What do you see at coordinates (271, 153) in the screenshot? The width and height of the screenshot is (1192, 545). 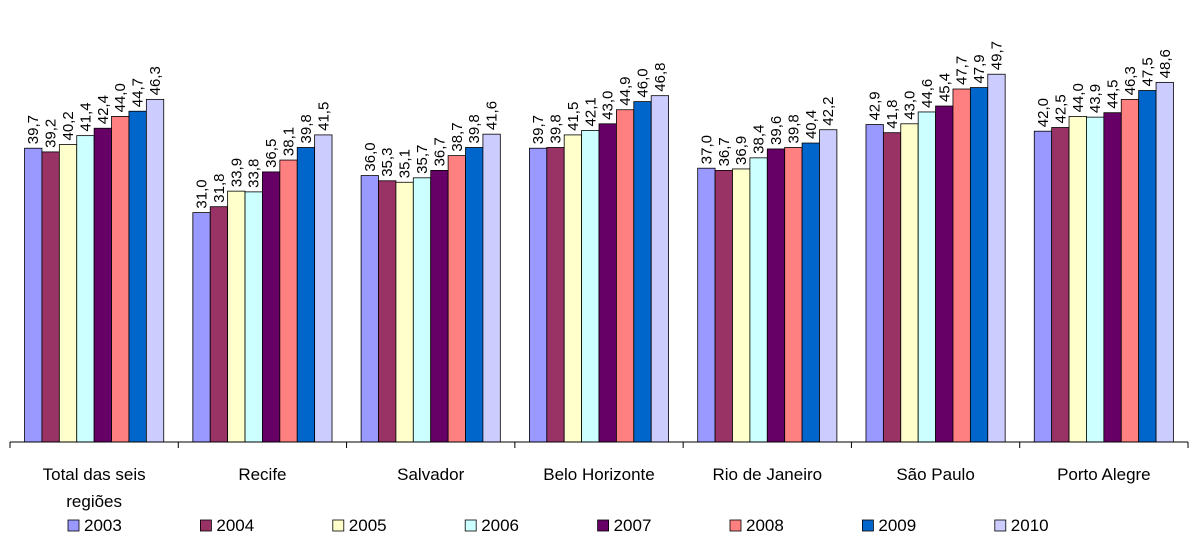 I see `data-label: 36,5` at bounding box center [271, 153].